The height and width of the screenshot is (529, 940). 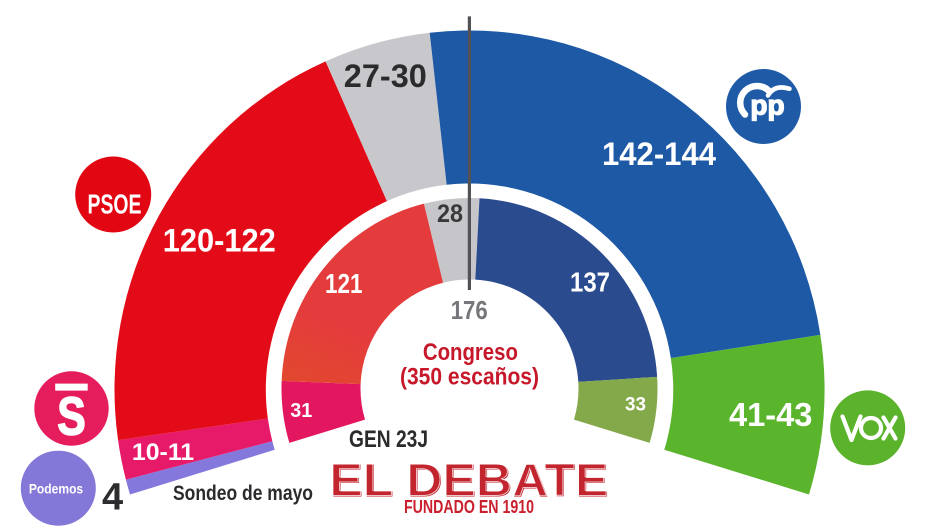 What do you see at coordinates (115, 204) in the screenshot?
I see `svg-text: PSOE` at bounding box center [115, 204].